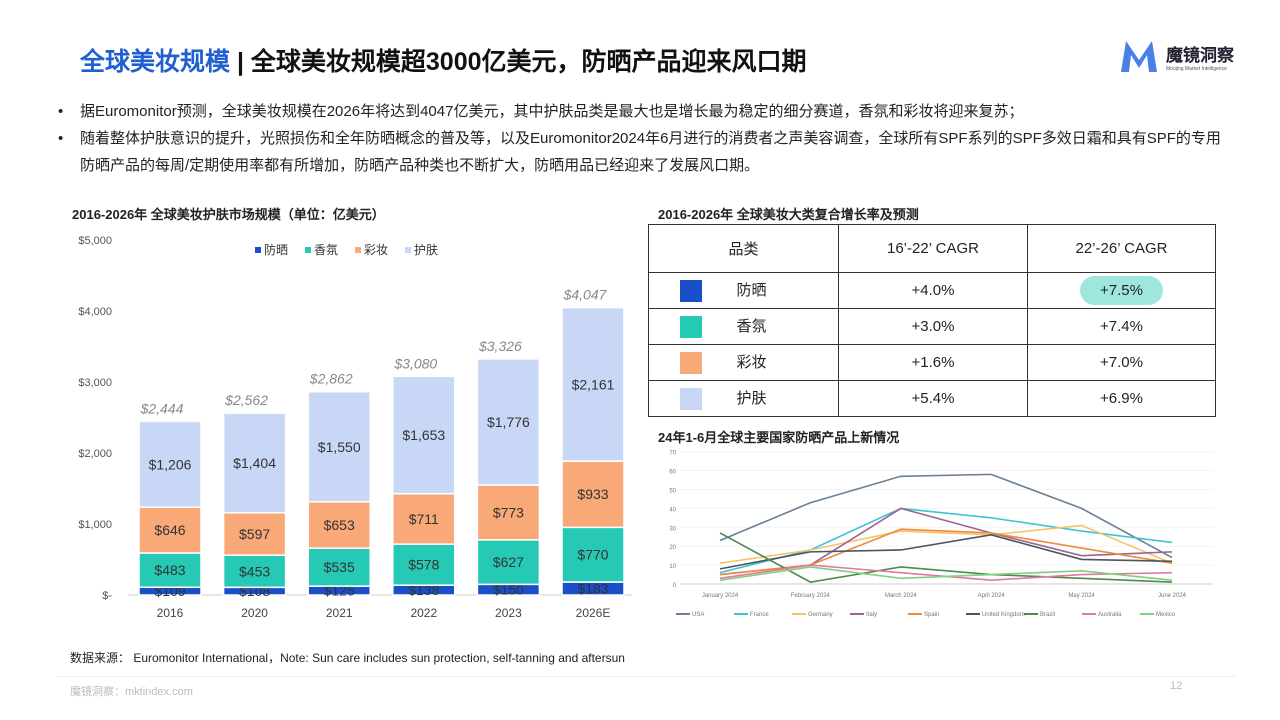  What do you see at coordinates (1121, 326) in the screenshot?
I see `cagr-22-26: +7.4%` at bounding box center [1121, 326].